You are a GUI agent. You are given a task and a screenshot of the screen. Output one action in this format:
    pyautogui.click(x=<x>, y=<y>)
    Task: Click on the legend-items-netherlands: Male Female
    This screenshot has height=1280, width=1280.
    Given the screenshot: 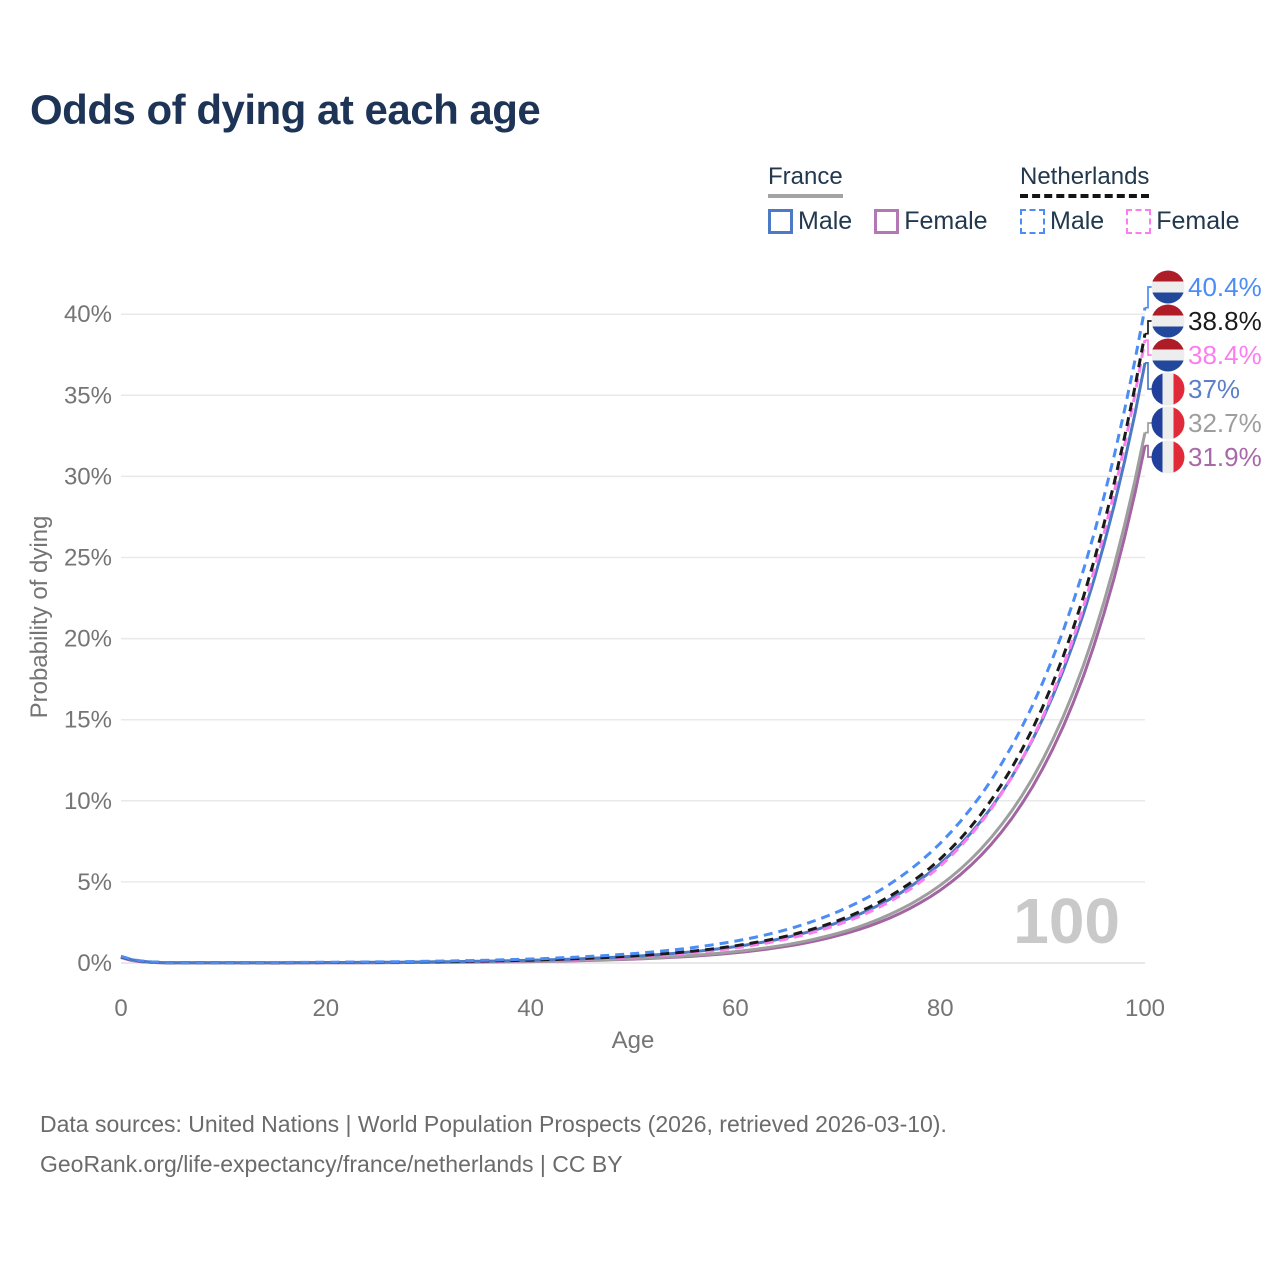 What is the action you would take?
    pyautogui.click(x=1130, y=221)
    